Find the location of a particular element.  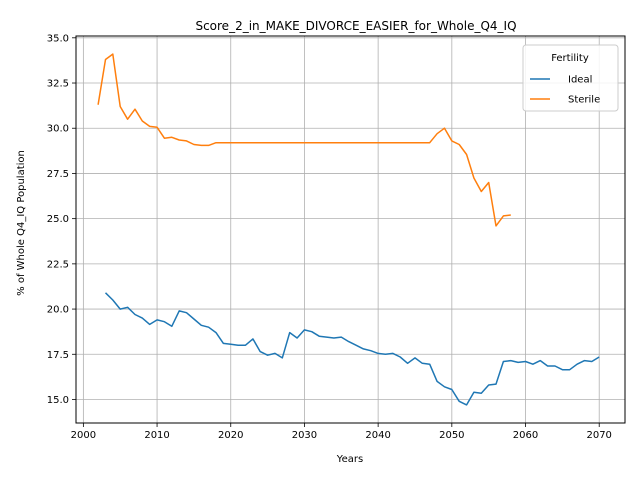

y-tick-label: 17.5 is located at coordinates (58, 355).